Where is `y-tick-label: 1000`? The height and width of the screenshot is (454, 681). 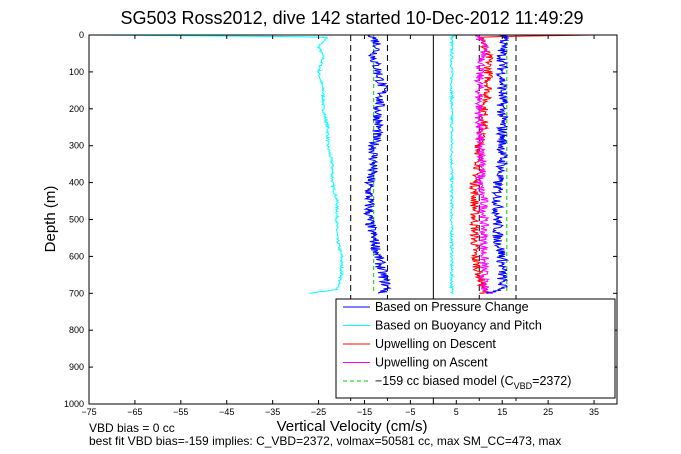 y-tick-label: 1000 is located at coordinates (74, 404).